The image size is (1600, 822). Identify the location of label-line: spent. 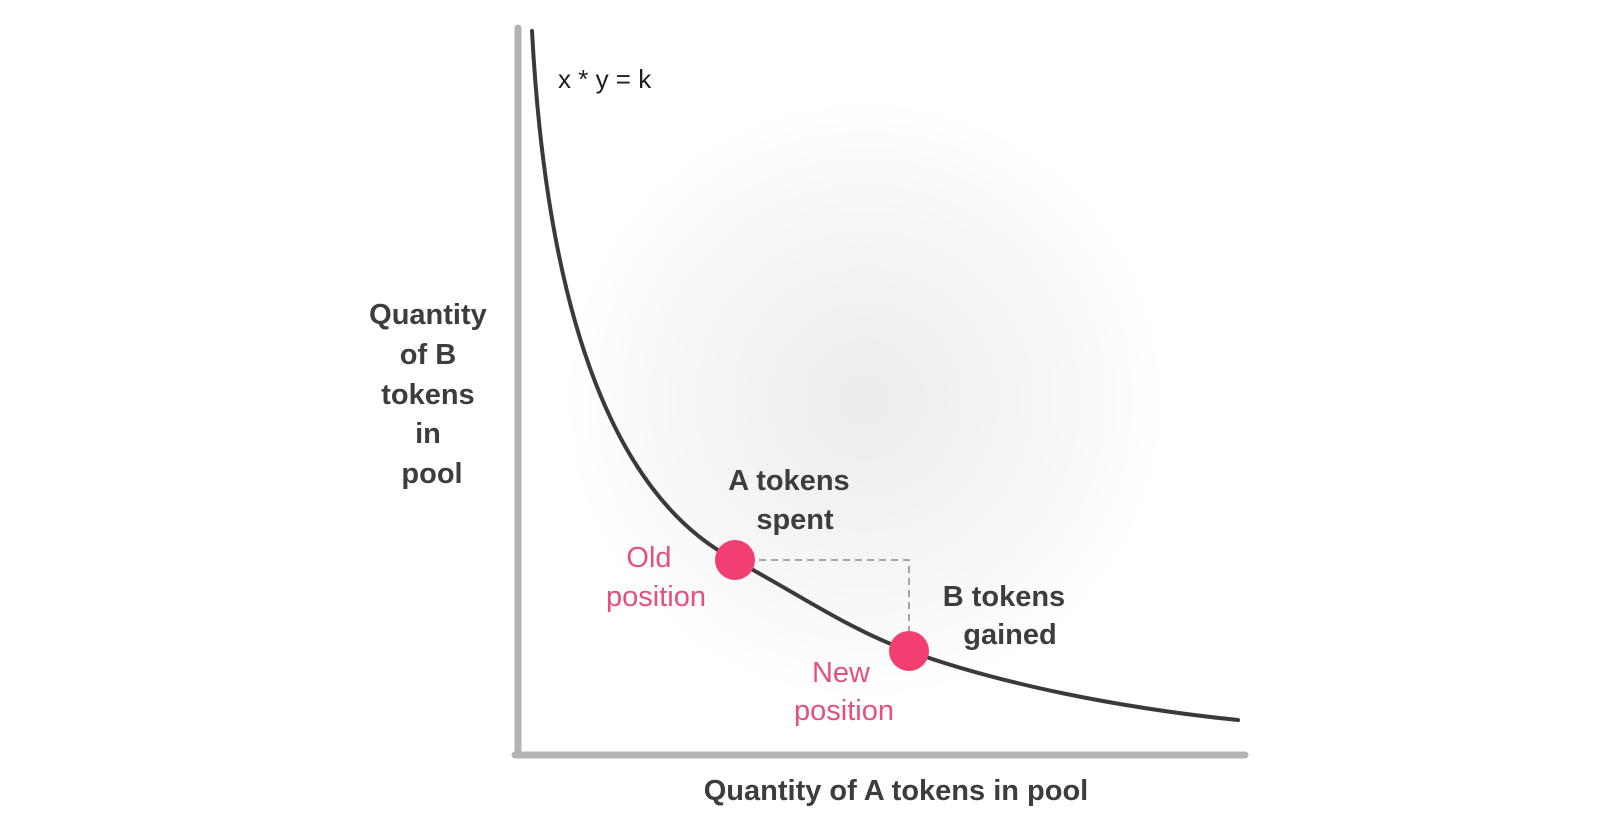
(795, 520).